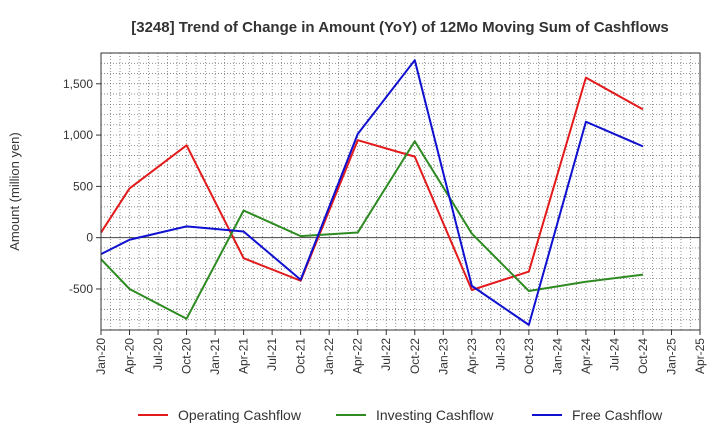  Describe the element at coordinates (500, 354) in the screenshot. I see `x-tick-label: Jul-23` at that location.